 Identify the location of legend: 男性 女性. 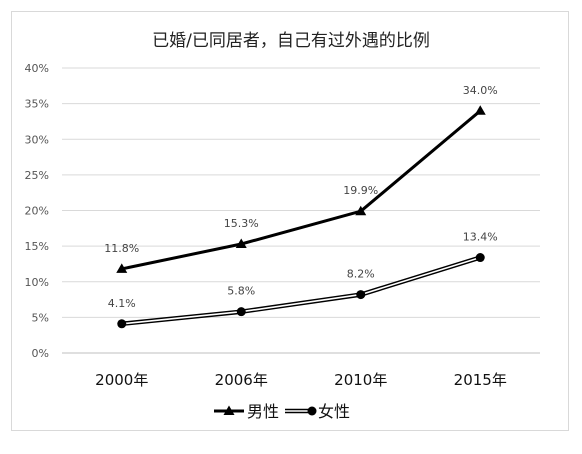
(282, 411).